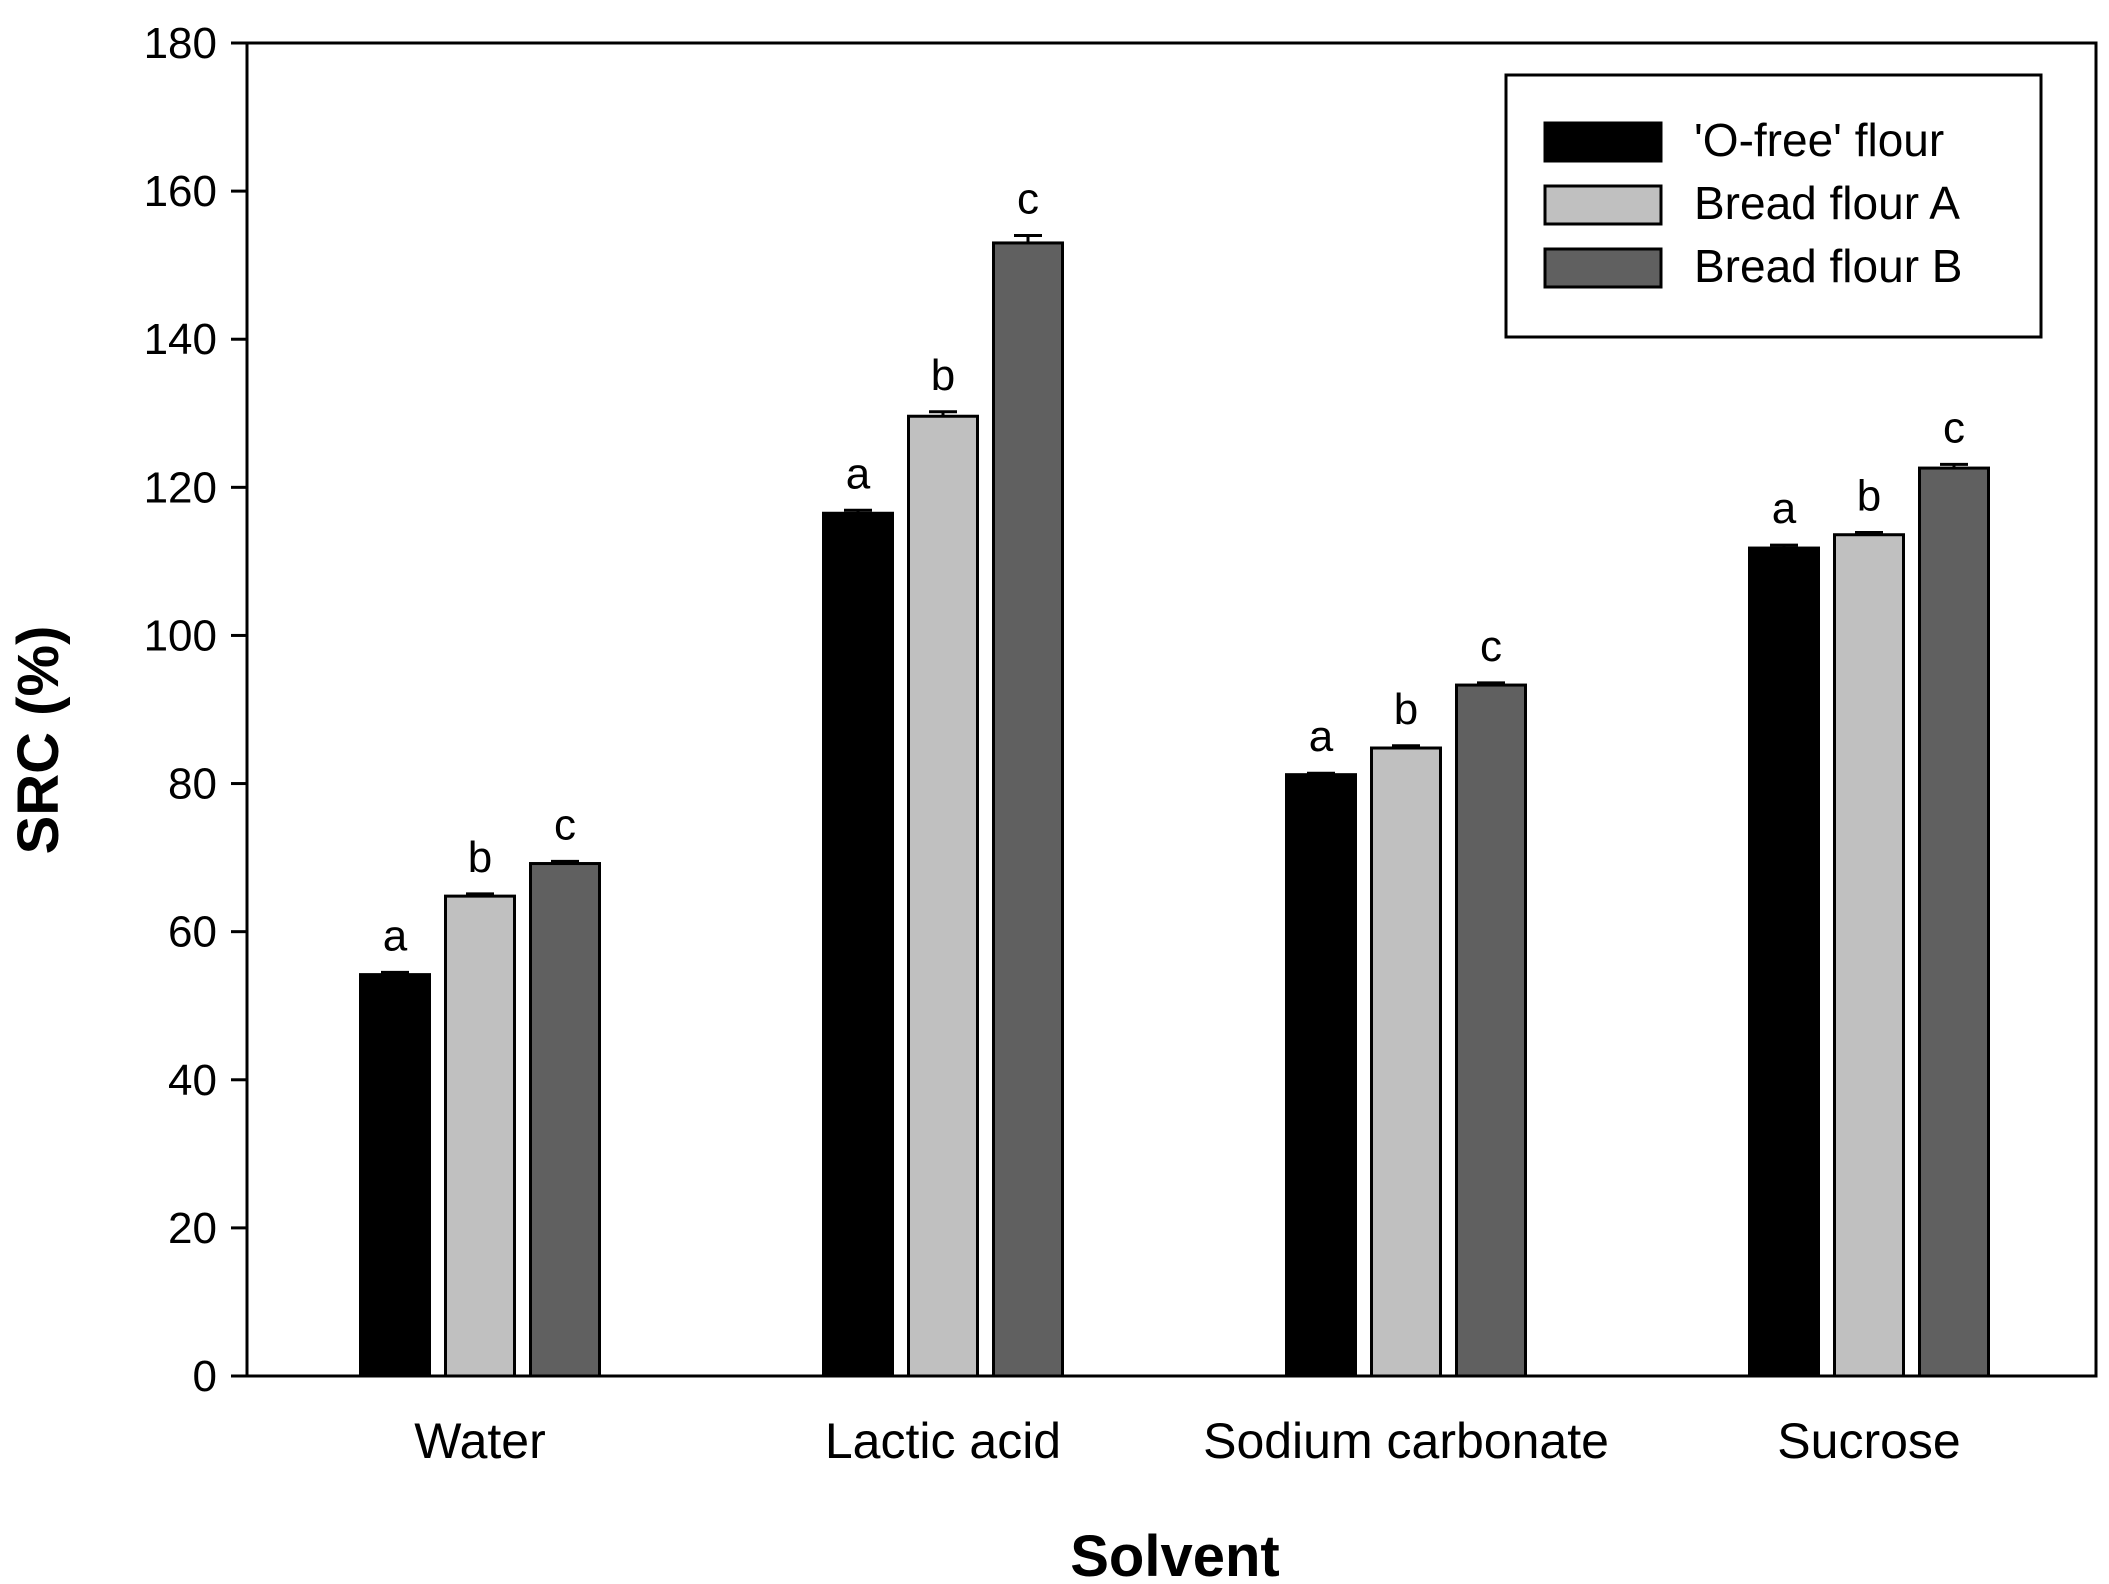 This screenshot has width=2109, height=1584. I want to click on y-axis-title: SRC (%), so click(38, 740).